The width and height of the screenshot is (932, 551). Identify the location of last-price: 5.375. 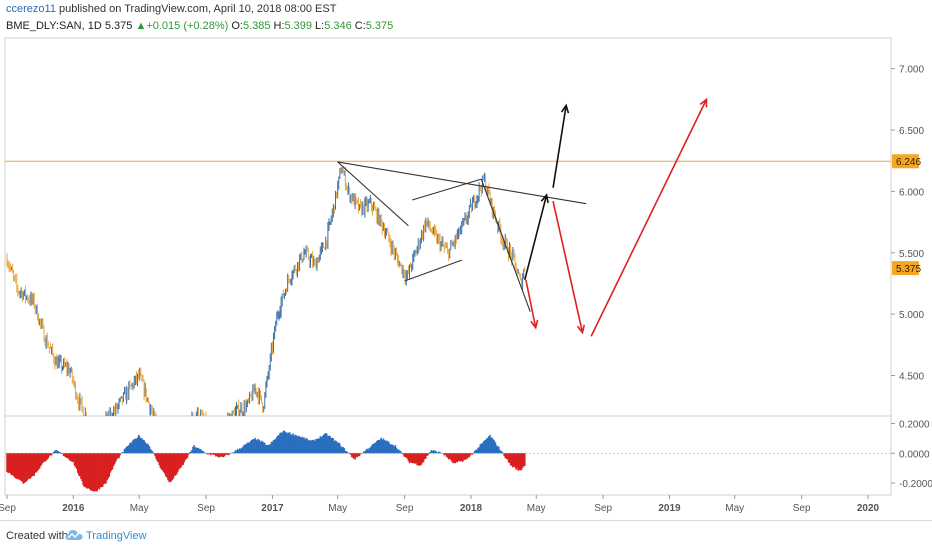
(118, 26).